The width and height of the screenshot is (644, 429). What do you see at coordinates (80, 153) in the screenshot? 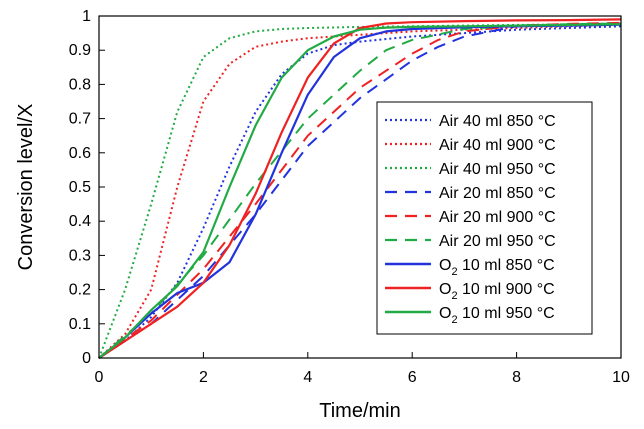
I see `y-tick-label: 0.6` at bounding box center [80, 153].